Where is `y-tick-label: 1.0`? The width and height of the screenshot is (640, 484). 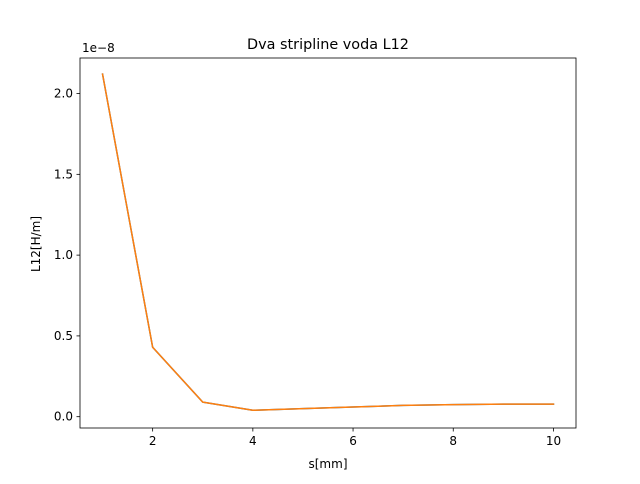
y-tick-label: 1.0 is located at coordinates (63, 255).